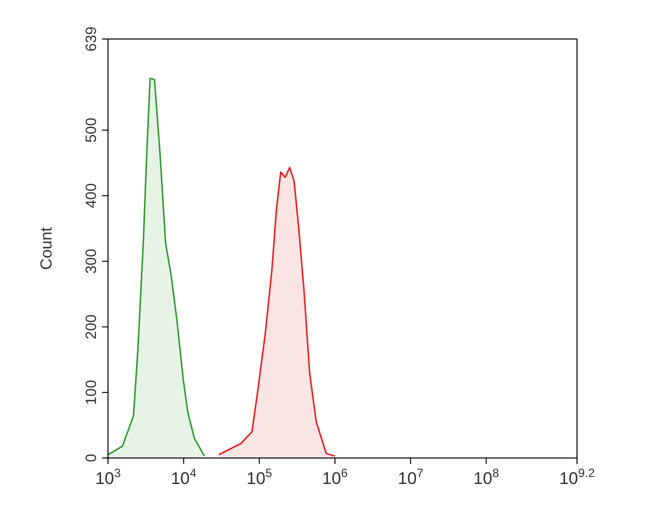 This screenshot has height=520, width=650. Describe the element at coordinates (108, 477) in the screenshot. I see `x-tick-label: 10$^{3}$` at that location.